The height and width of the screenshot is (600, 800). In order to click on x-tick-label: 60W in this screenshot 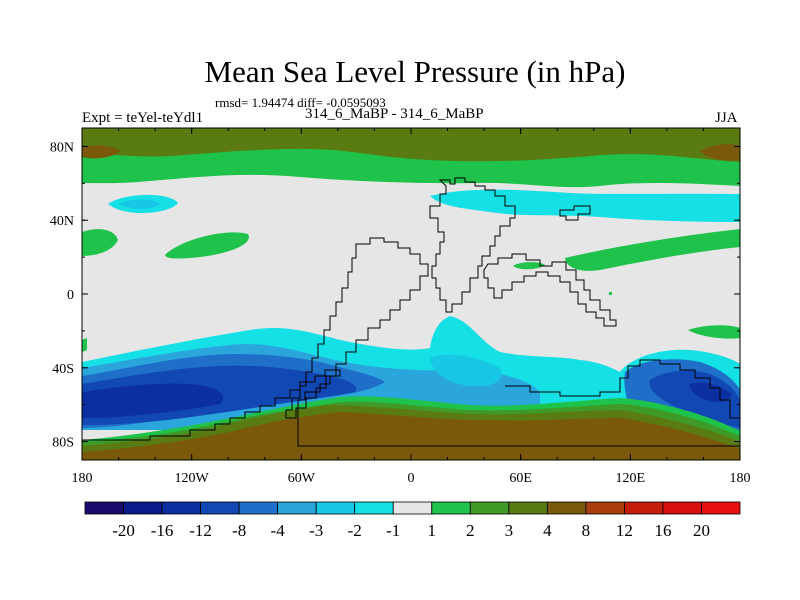, I will do `click(302, 478)`.